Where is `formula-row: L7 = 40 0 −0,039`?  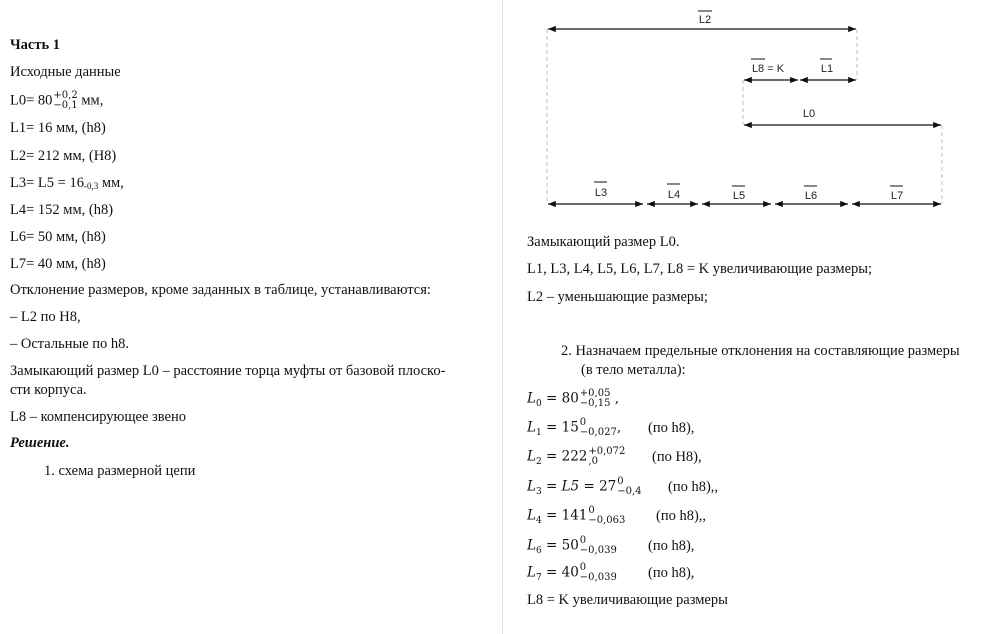
formula-row: L7 = 40 0 −0,039 is located at coordinates (572, 573).